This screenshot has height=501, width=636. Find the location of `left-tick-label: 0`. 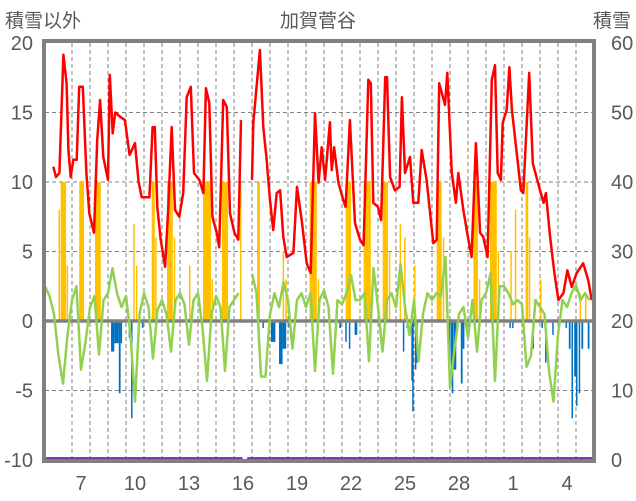

left-tick-label: 0 is located at coordinates (27, 322).